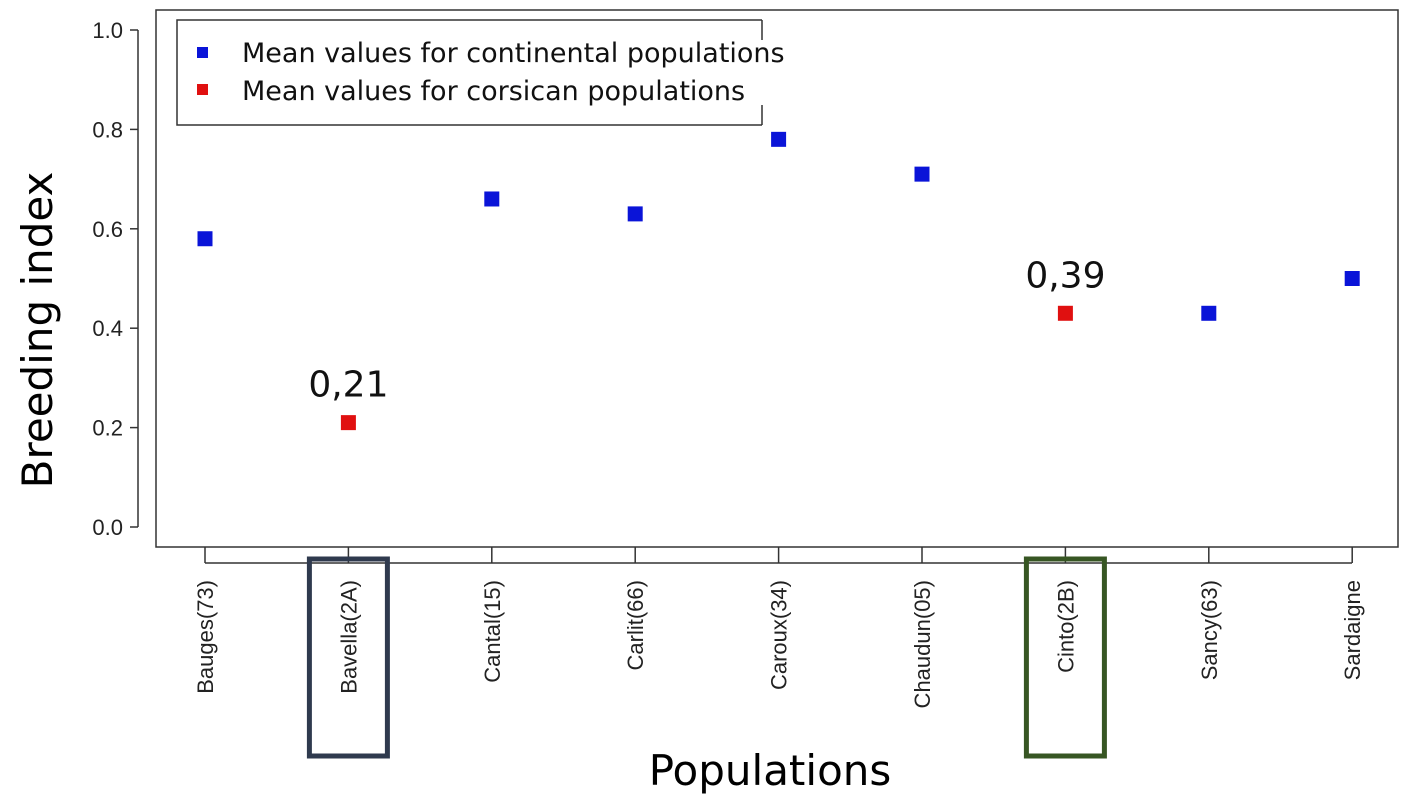 This screenshot has height=800, width=1408. What do you see at coordinates (1352, 278) in the screenshot?
I see `data-point-sardaigne` at bounding box center [1352, 278].